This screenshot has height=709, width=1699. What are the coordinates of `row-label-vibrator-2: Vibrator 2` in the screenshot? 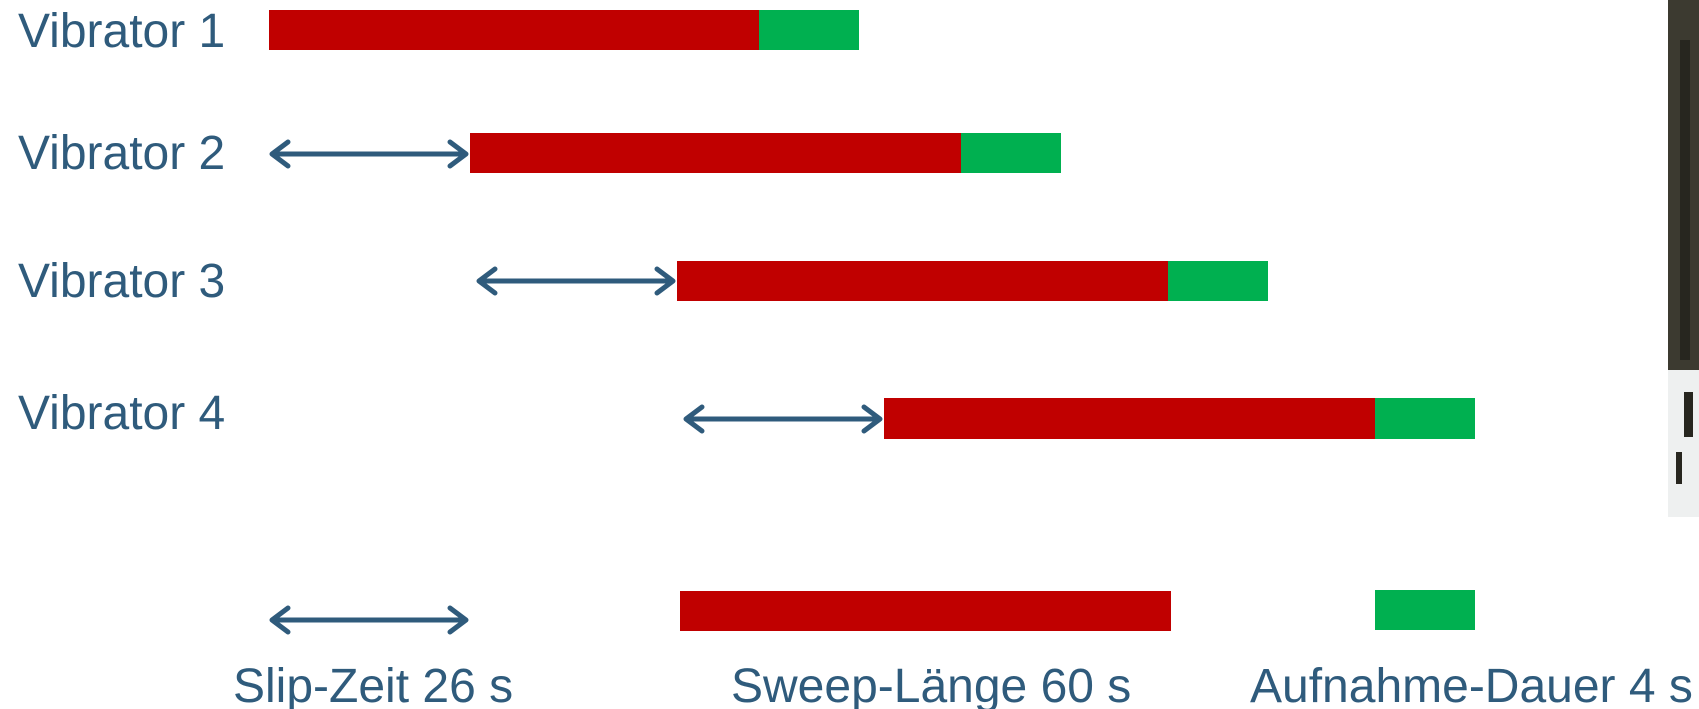 It's located at (121, 153).